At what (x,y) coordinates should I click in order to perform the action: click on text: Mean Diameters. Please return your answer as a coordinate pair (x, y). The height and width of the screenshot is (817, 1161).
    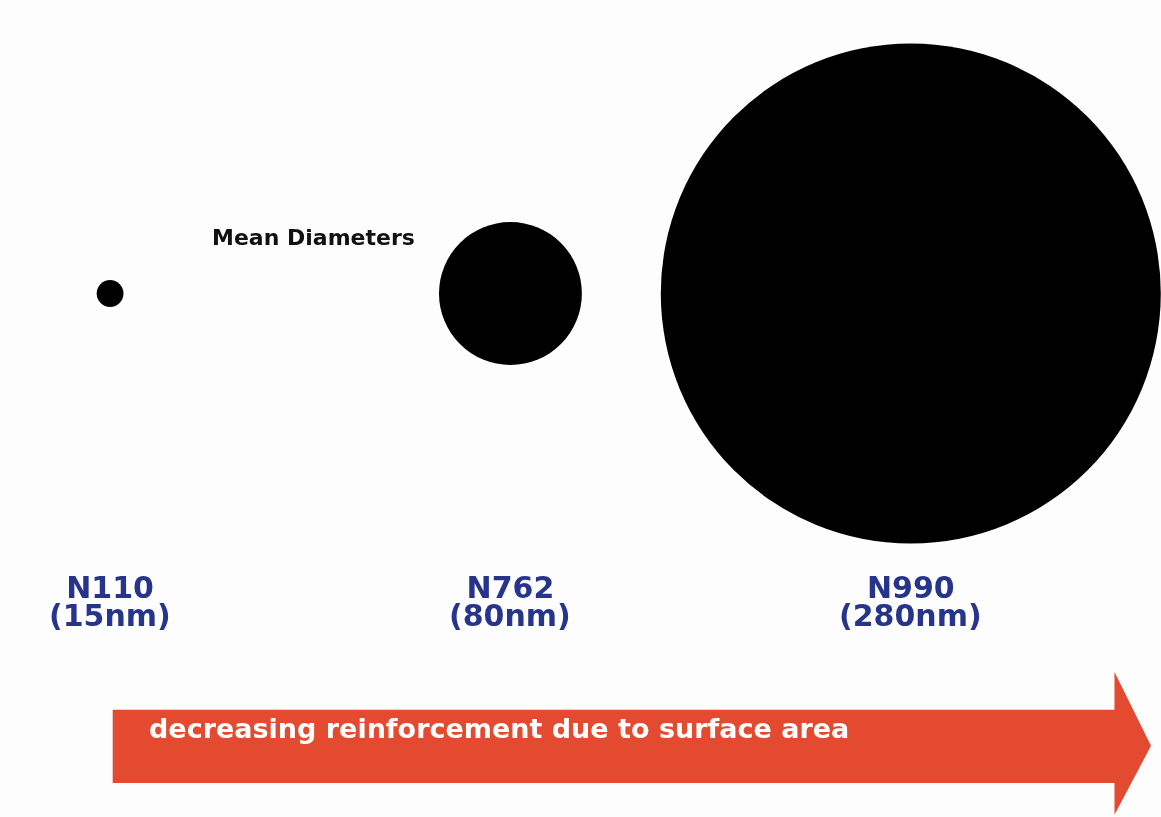
    Looking at the image, I should click on (313, 237).